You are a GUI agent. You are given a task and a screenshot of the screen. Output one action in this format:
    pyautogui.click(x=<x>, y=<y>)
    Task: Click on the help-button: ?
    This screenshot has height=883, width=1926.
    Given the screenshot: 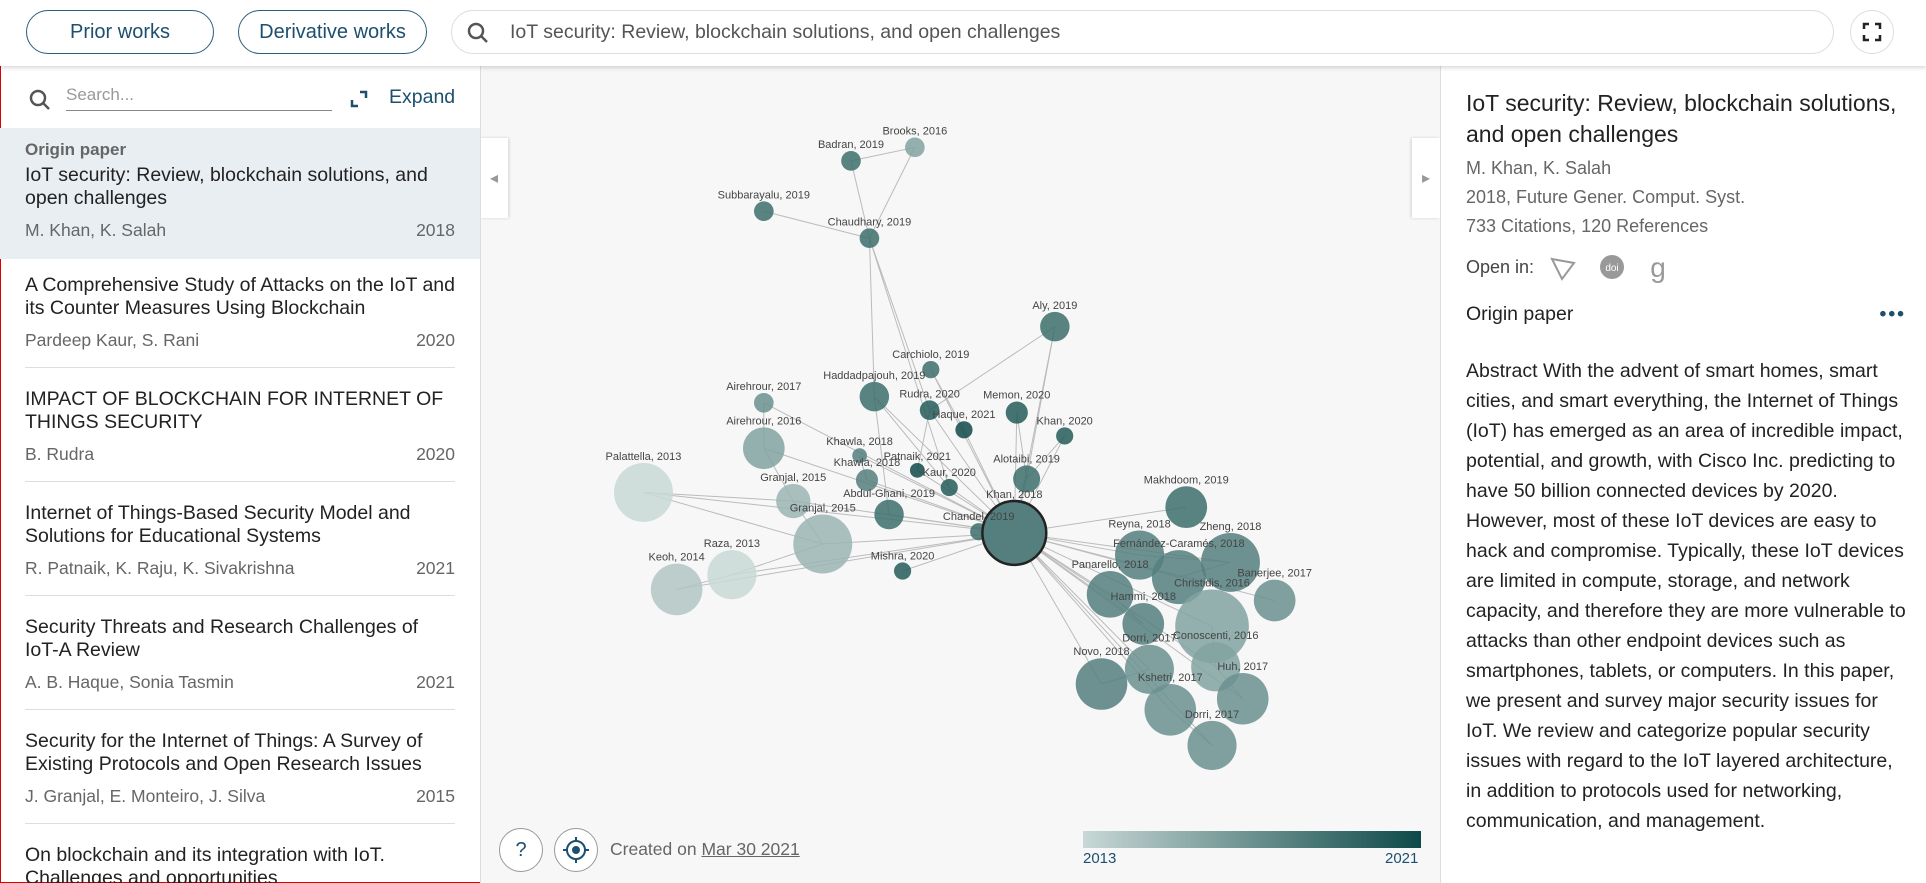 What is the action you would take?
    pyautogui.click(x=521, y=850)
    